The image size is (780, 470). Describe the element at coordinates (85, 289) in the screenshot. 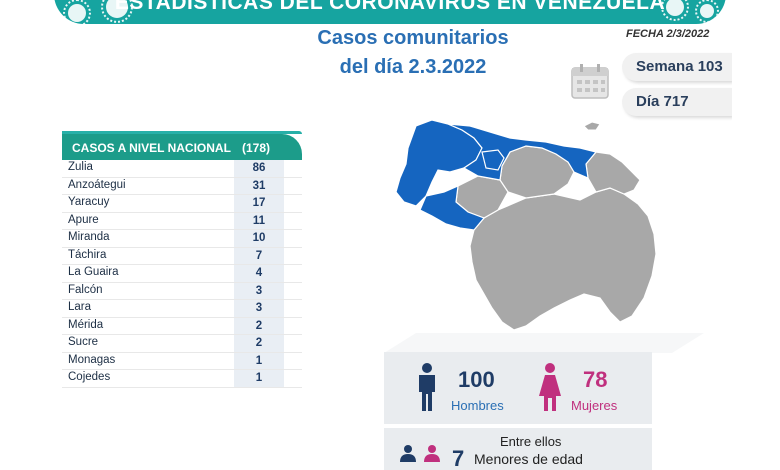

I see `state-name: Falcón` at that location.